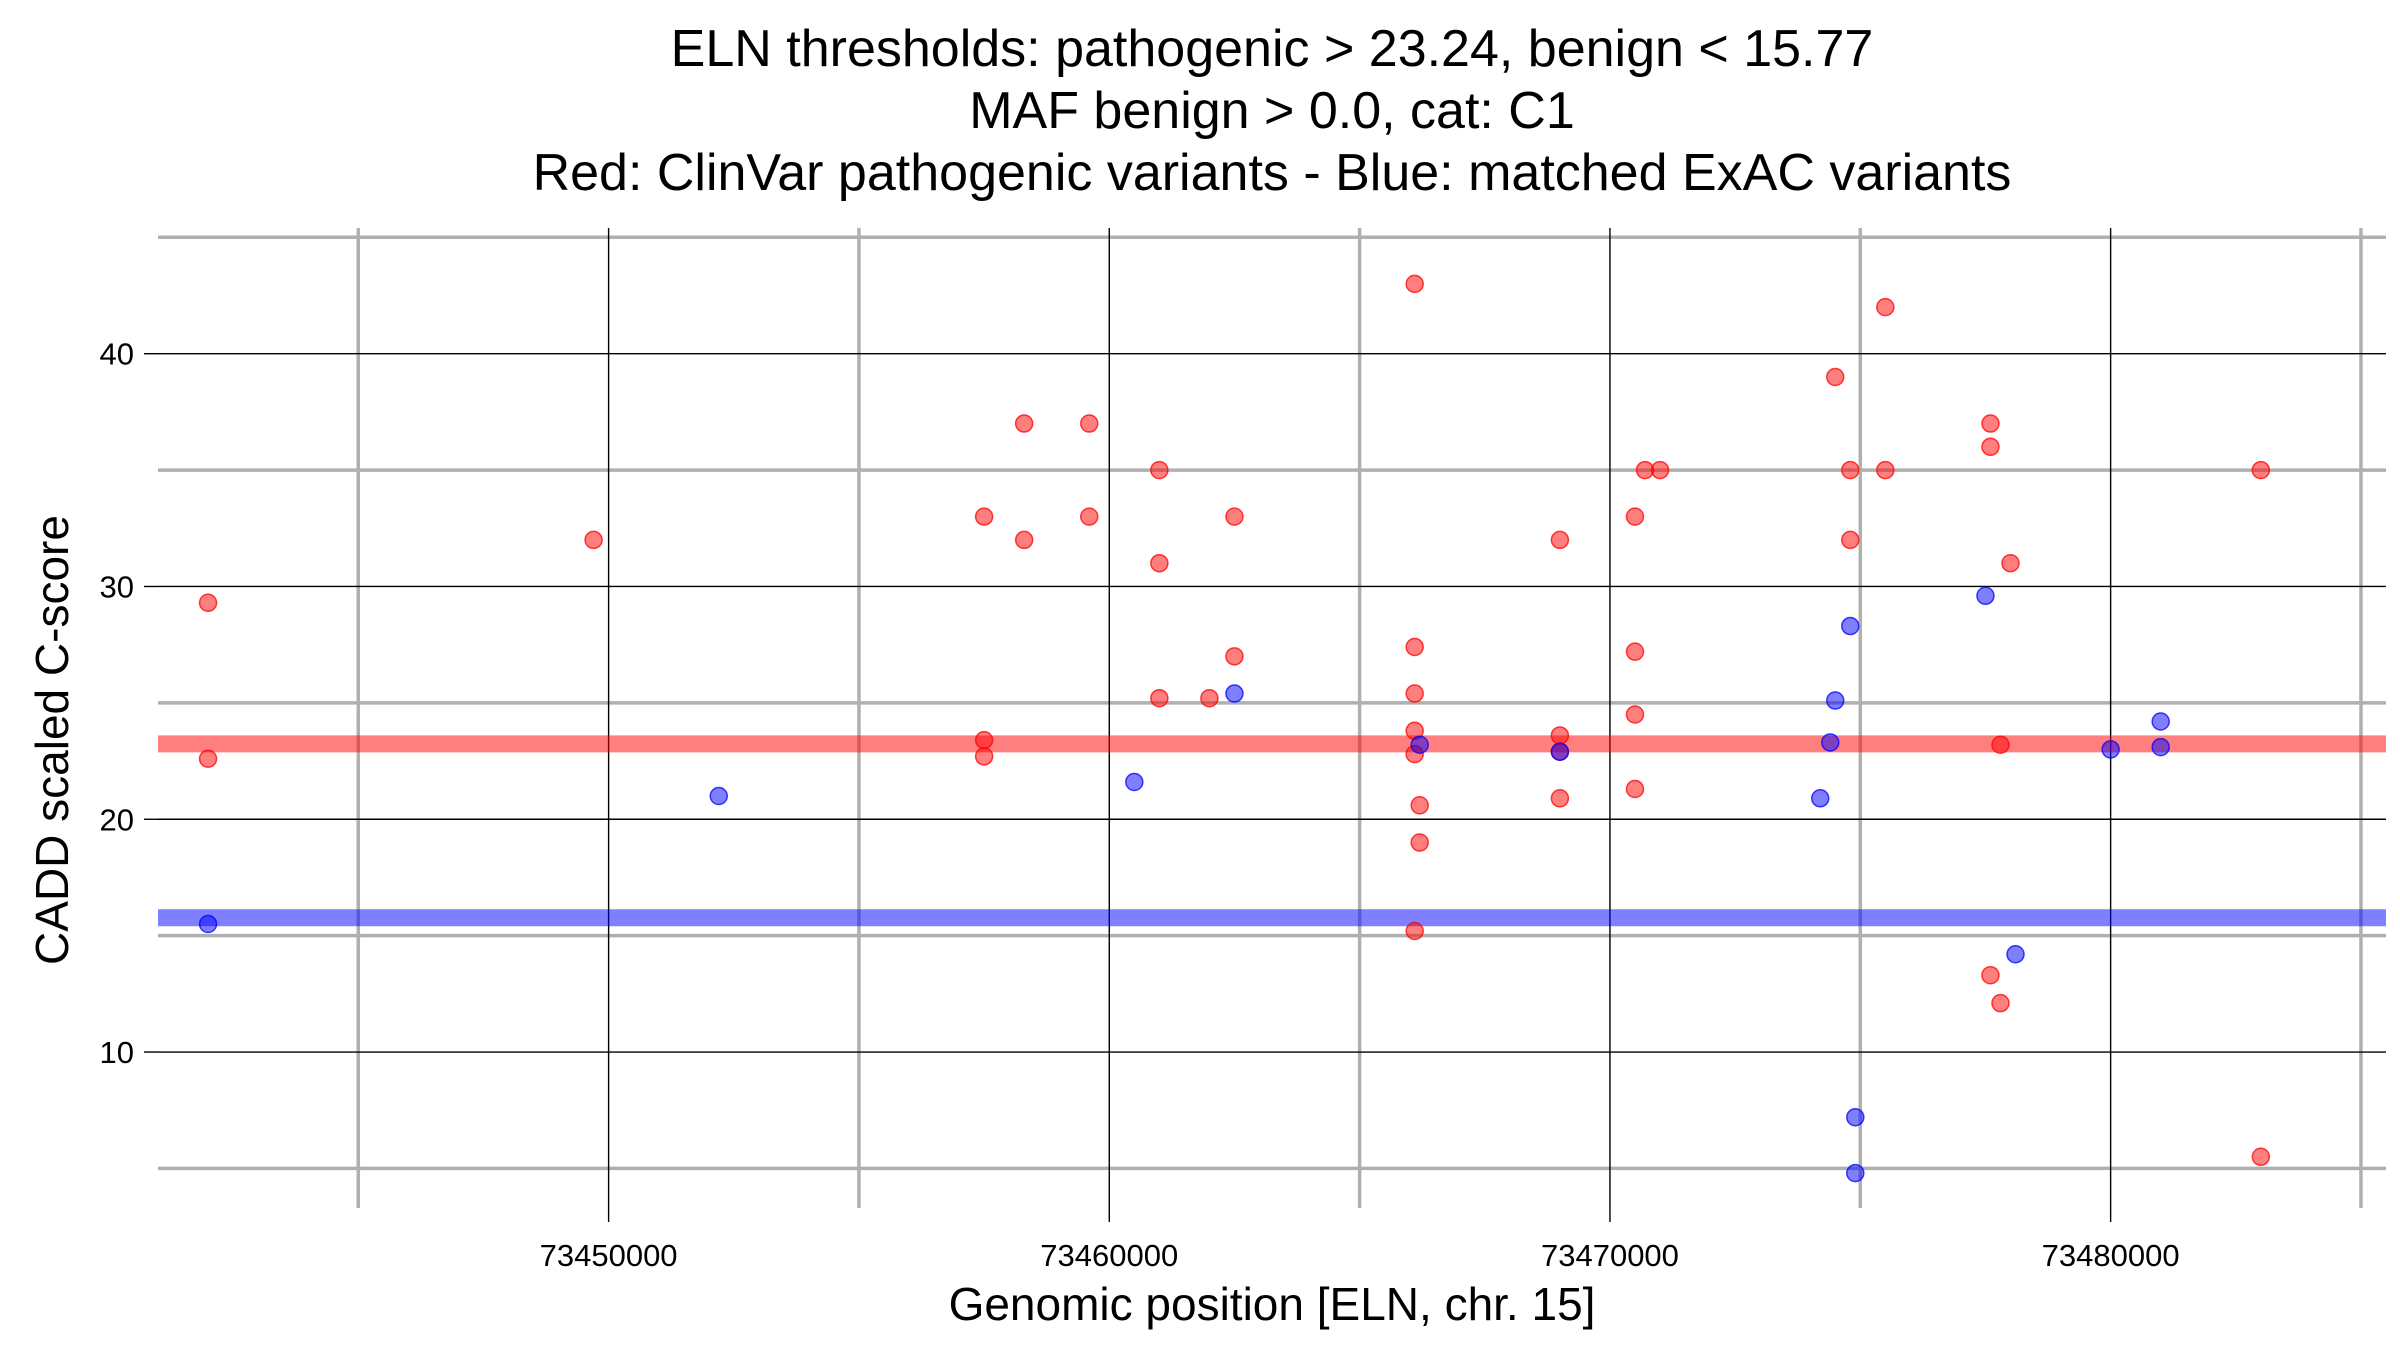 The height and width of the screenshot is (1350, 2400). Describe the element at coordinates (117, 354) in the screenshot. I see `y-tick-label: 40` at that location.